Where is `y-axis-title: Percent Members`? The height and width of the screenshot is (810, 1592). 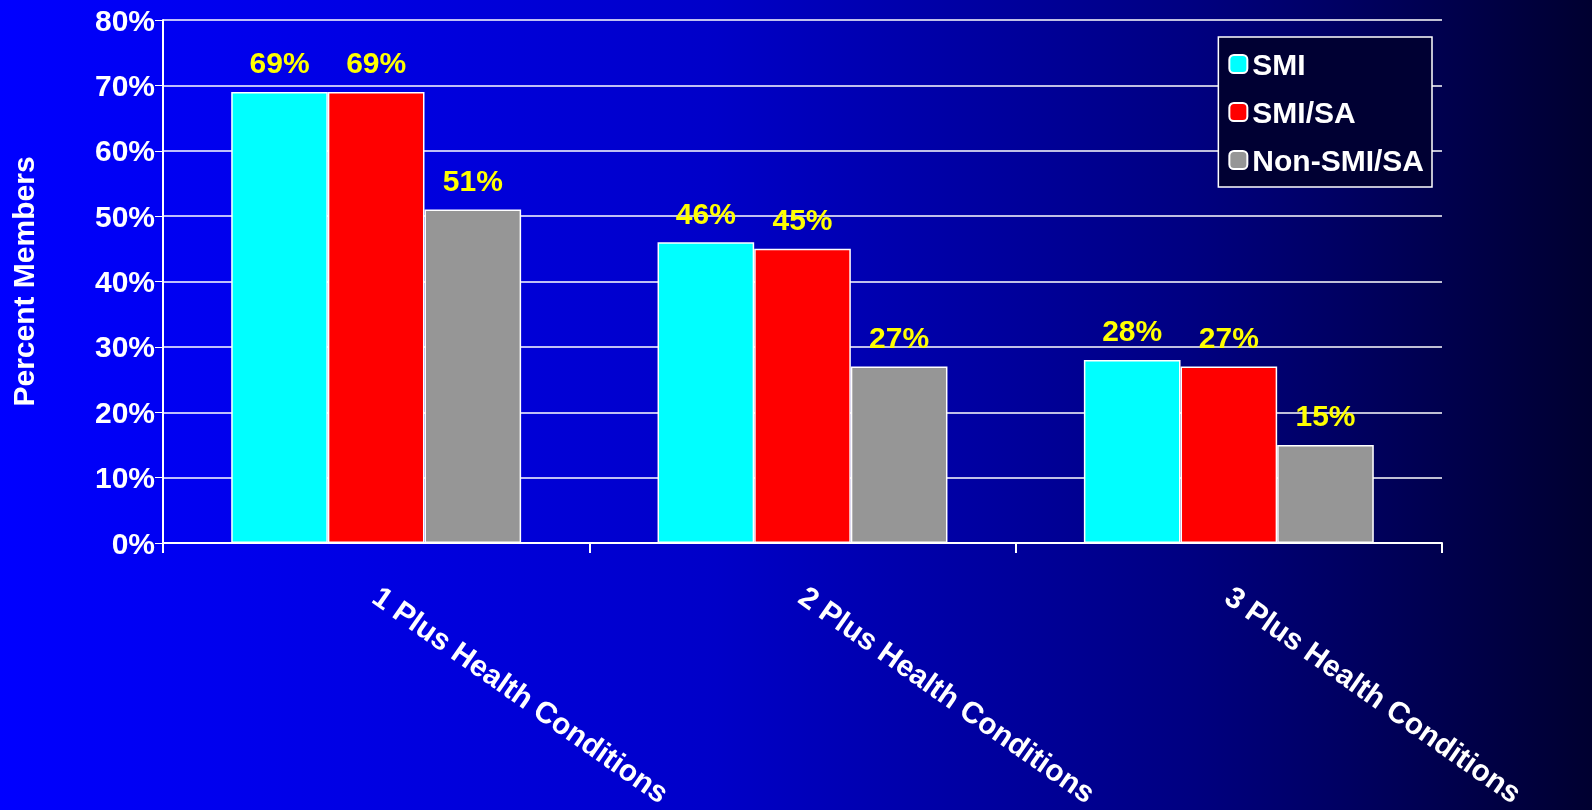
y-axis-title: Percent Members is located at coordinates (23, 281).